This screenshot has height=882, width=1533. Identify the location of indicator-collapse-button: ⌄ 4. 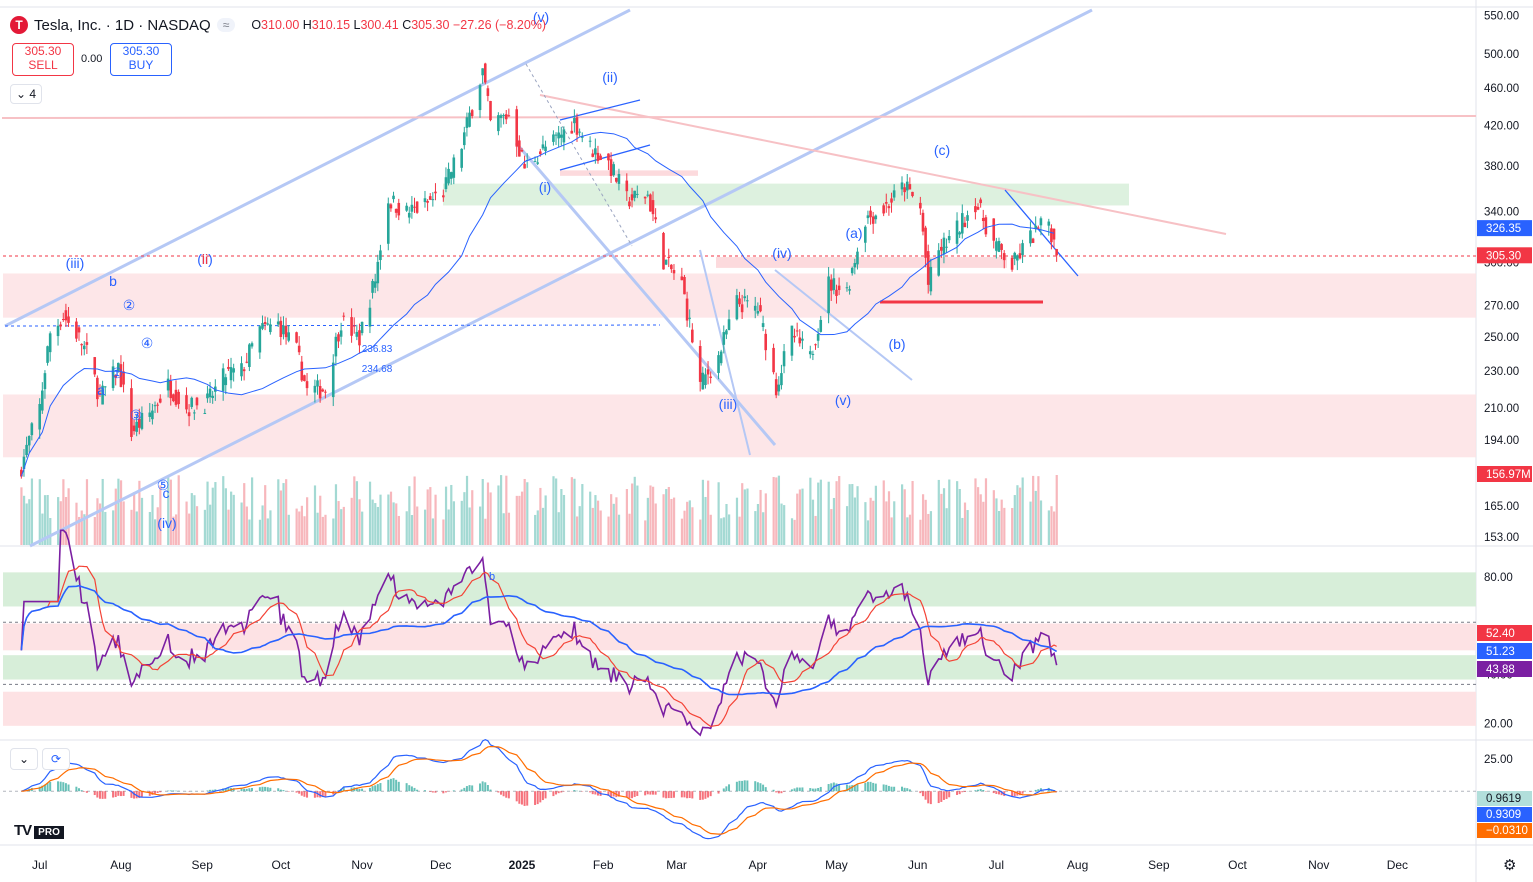
(26, 94).